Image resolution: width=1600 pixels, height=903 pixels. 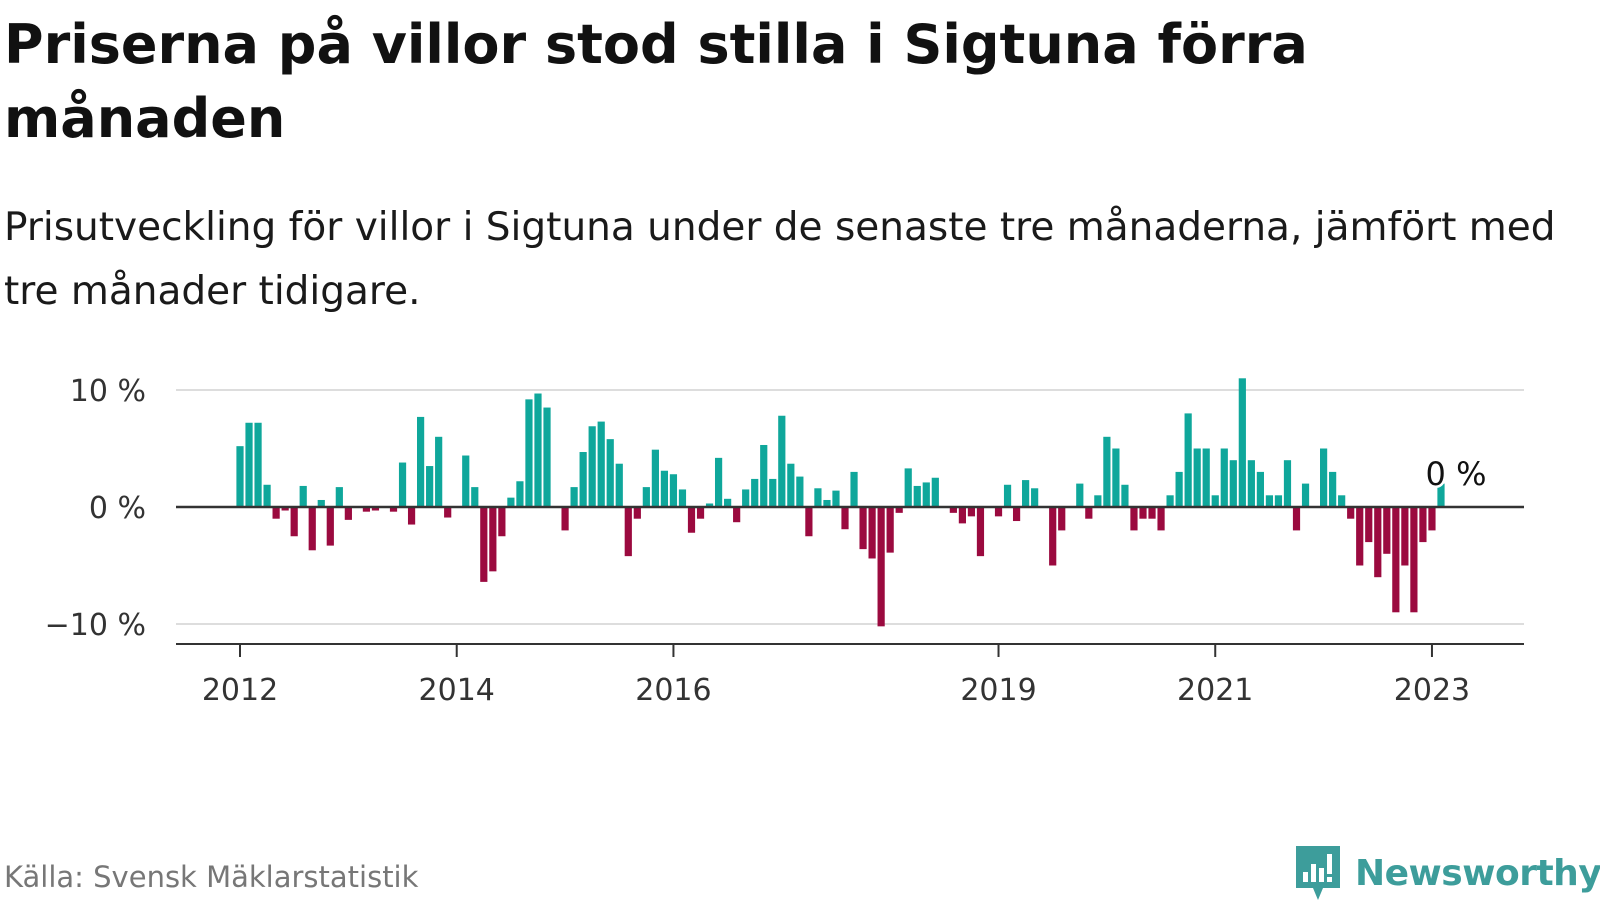 I want to click on brand-logo: Newsworthy, so click(x=1446, y=873).